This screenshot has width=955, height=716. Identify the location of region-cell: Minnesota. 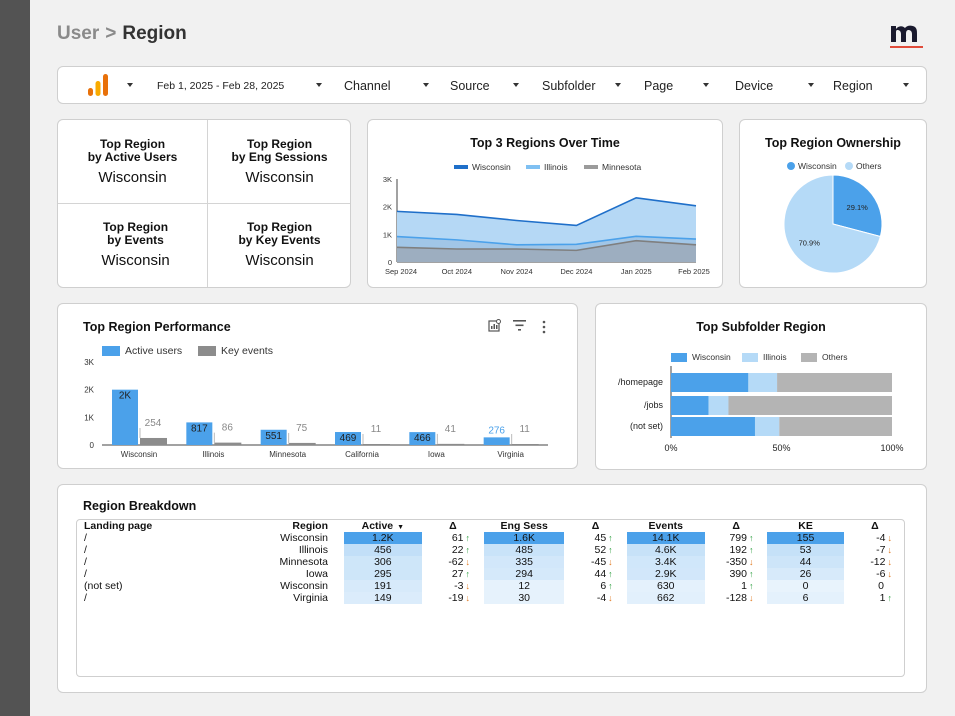
(303, 562).